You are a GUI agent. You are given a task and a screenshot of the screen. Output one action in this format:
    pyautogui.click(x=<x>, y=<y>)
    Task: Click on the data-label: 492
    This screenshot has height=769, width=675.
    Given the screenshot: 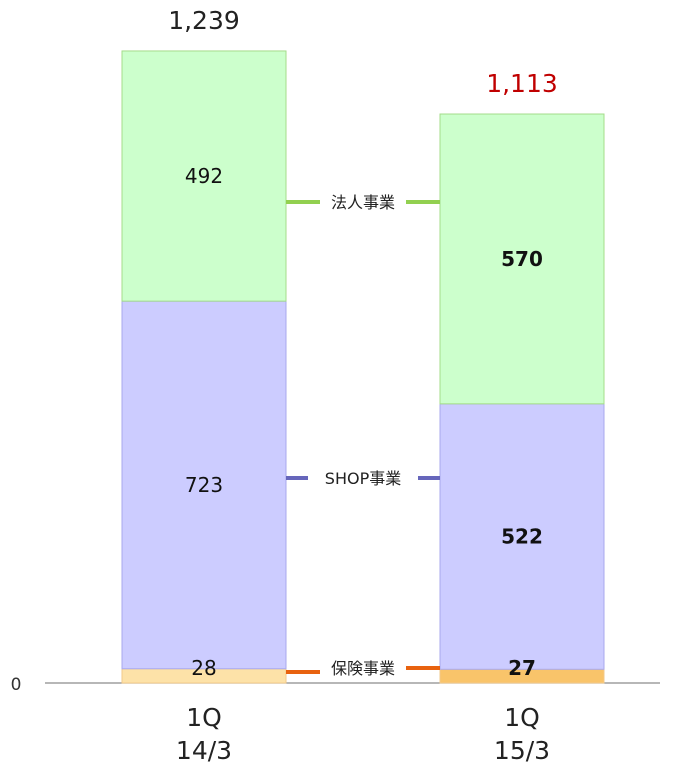 What is the action you would take?
    pyautogui.click(x=204, y=176)
    